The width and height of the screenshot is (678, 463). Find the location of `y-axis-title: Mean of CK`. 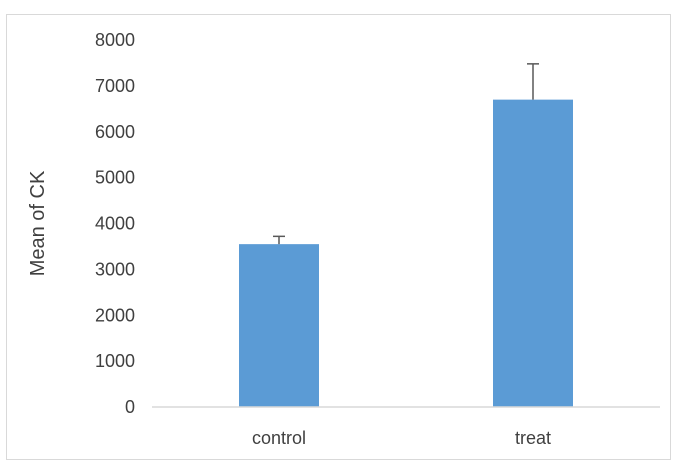

y-axis-title: Mean of CK is located at coordinates (38, 223).